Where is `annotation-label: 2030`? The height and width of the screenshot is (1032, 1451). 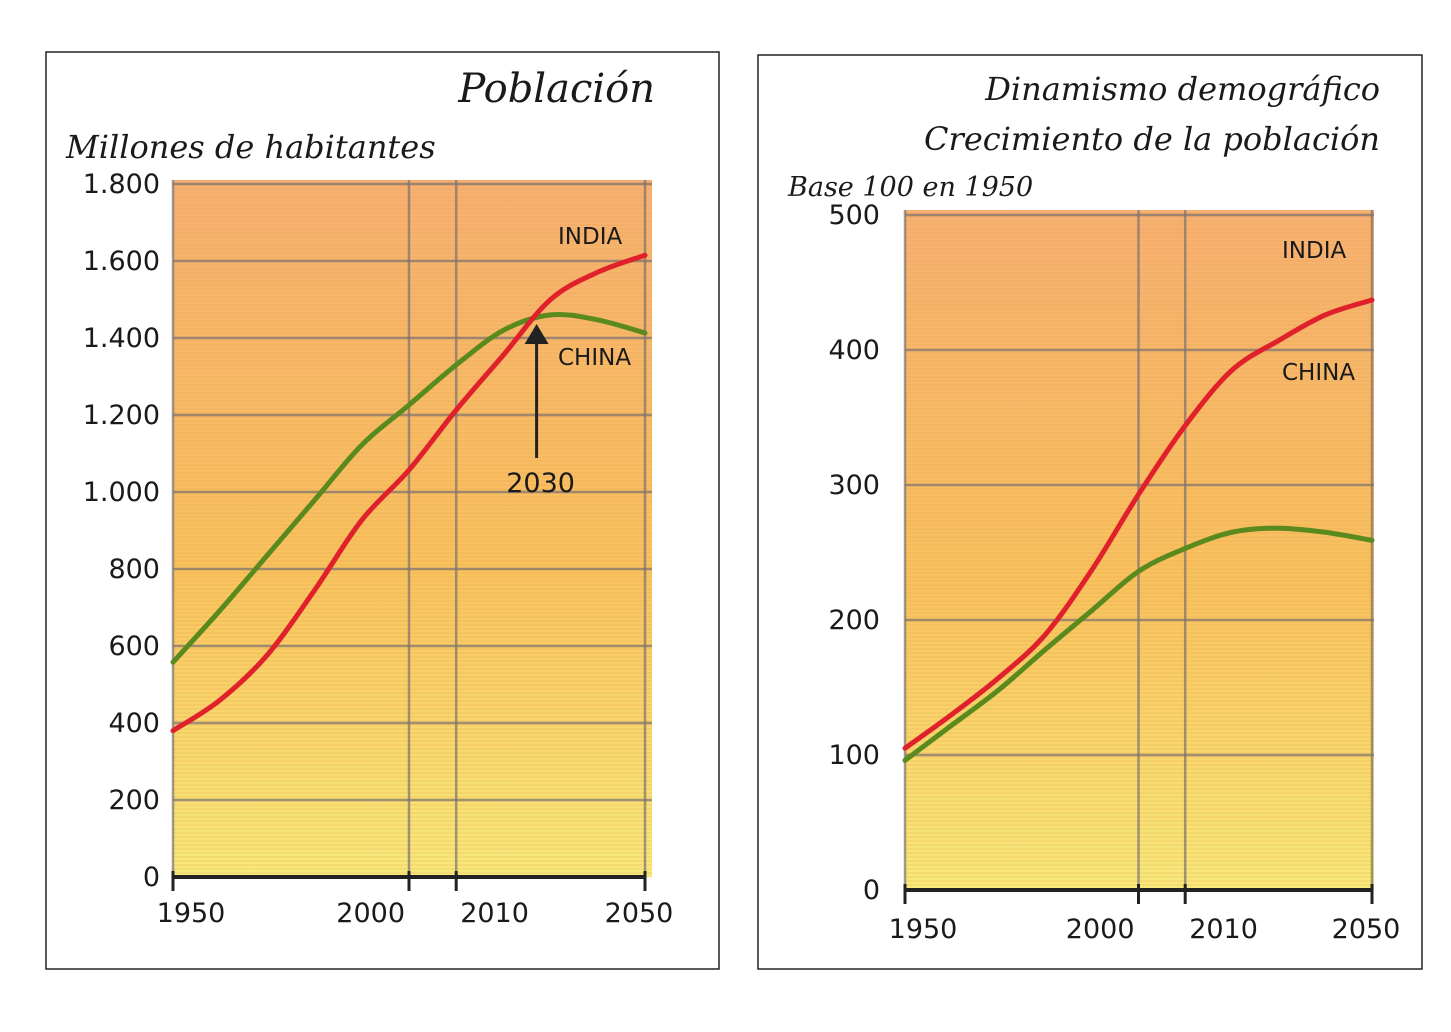 annotation-label: 2030 is located at coordinates (540, 483).